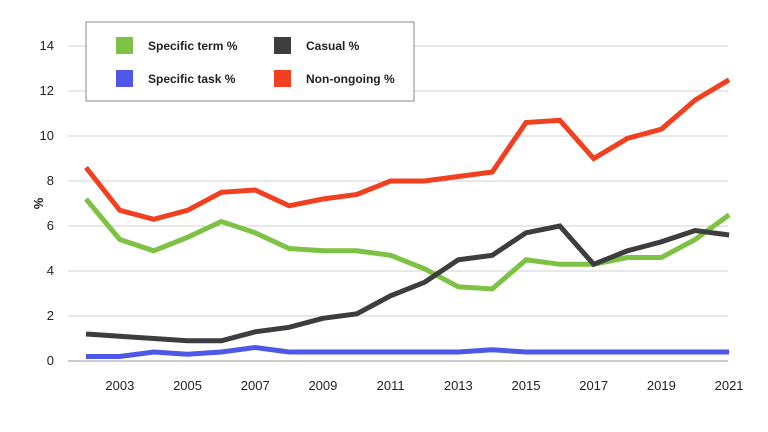 This screenshot has height=432, width=768. Describe the element at coordinates (187, 385) in the screenshot. I see `x-tick-label: 2005` at that location.